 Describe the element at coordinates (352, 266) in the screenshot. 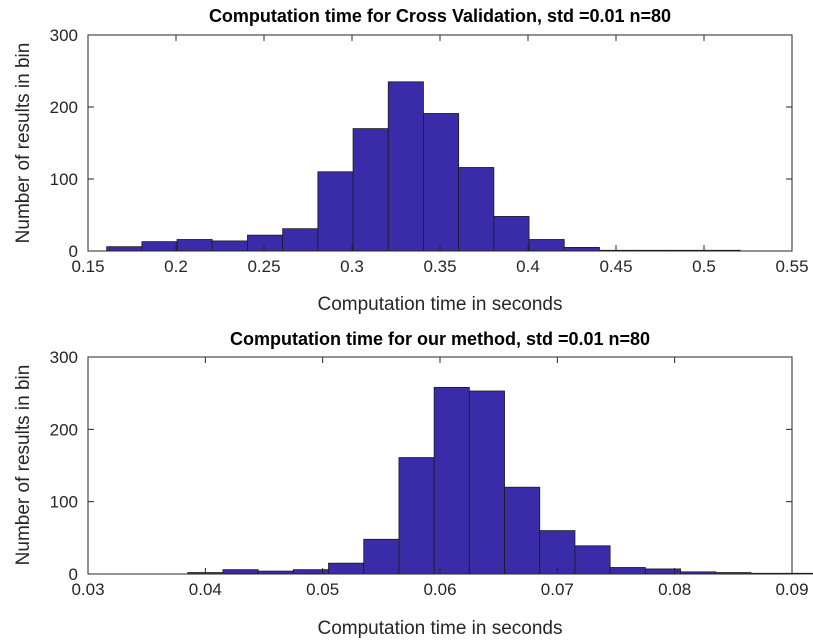

I see `x-tick-label: 0.3` at that location.